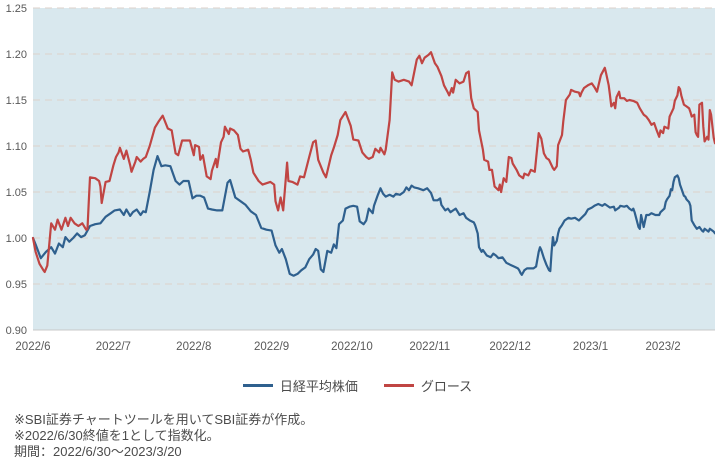 Image resolution: width=715 pixels, height=468 pixels. What do you see at coordinates (117, 435) in the screenshot?
I see `footnote-indexing: ※2022/6/30終値を1として指数化。` at bounding box center [117, 435].